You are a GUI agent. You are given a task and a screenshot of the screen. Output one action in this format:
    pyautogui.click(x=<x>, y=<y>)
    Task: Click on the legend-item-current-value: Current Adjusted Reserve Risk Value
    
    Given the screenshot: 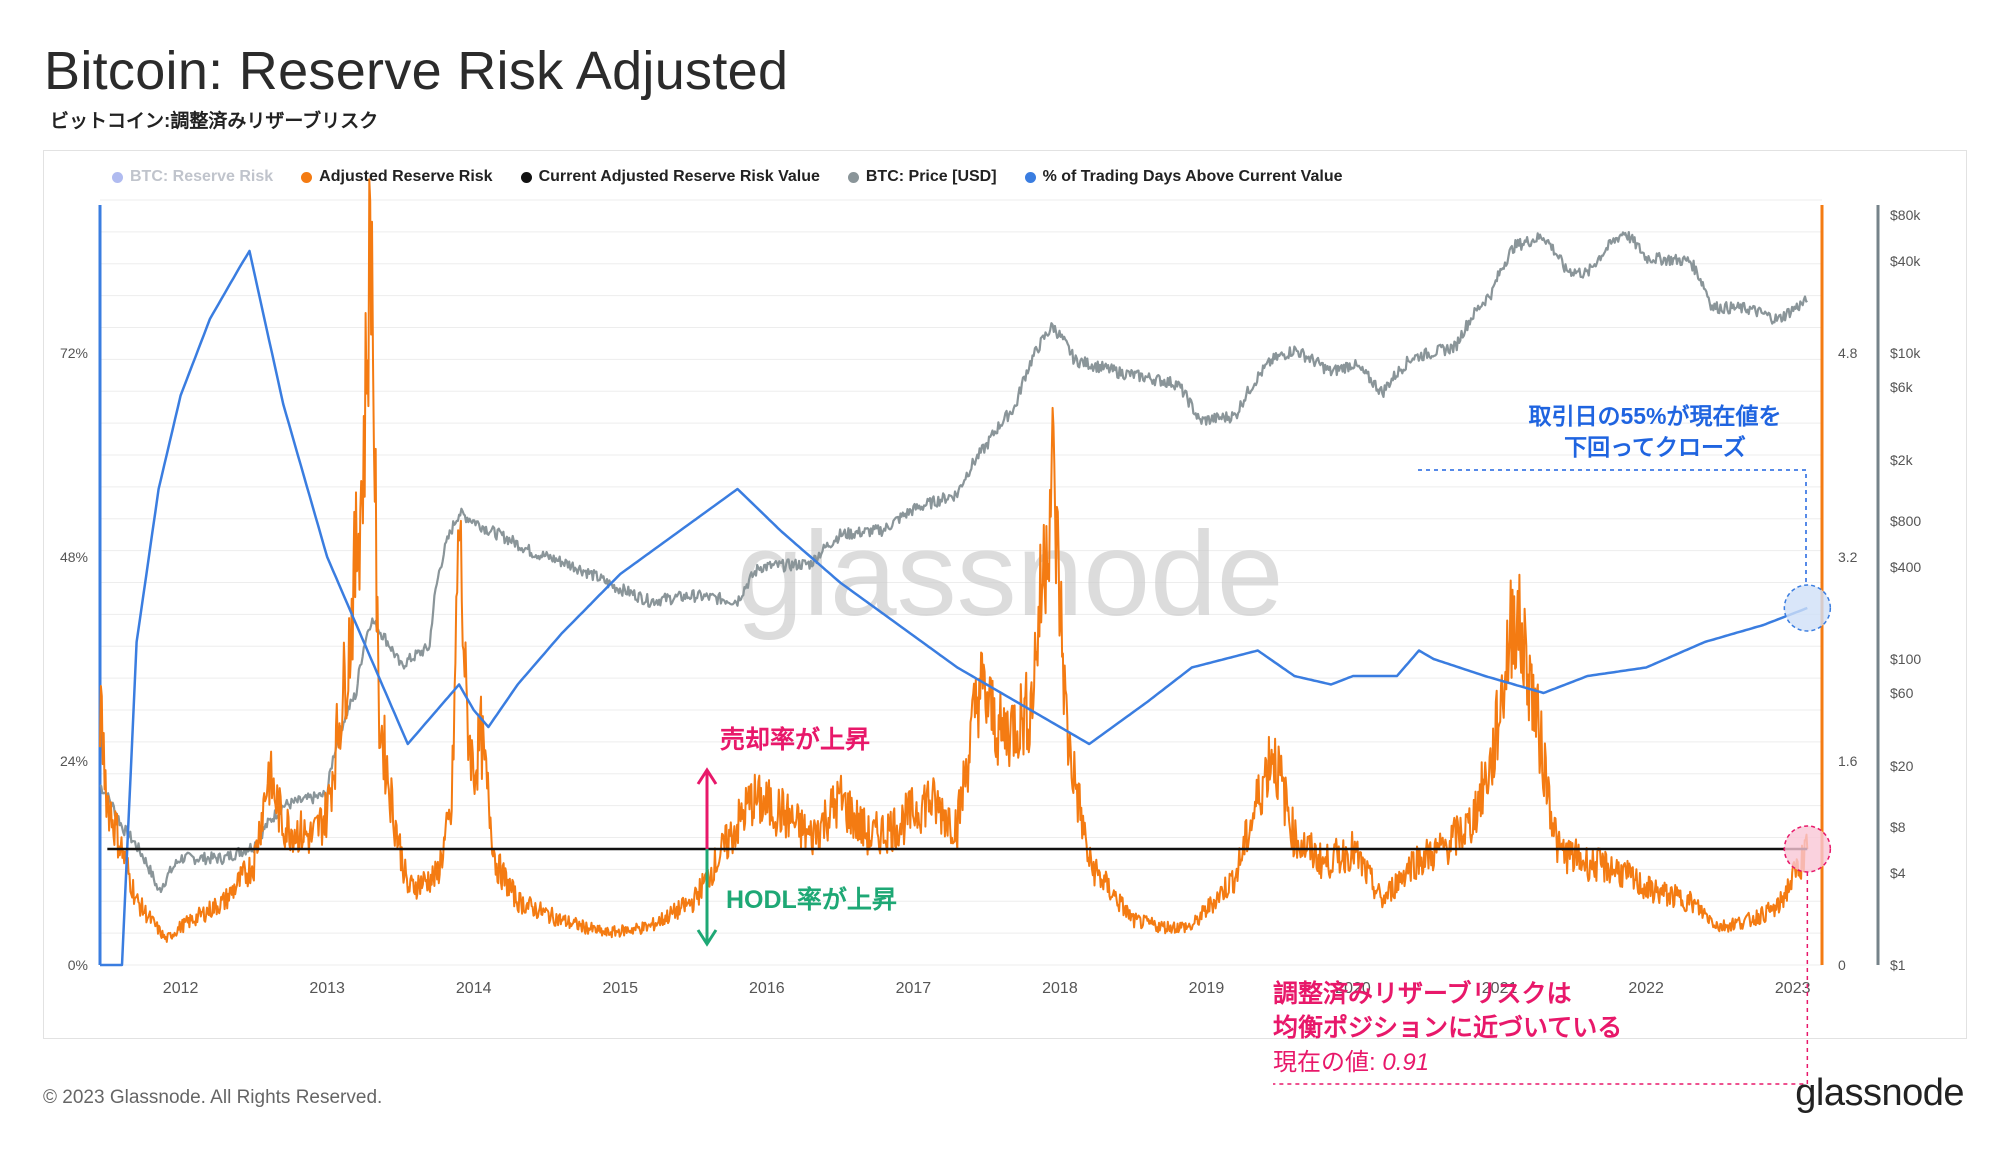 What is the action you would take?
    pyautogui.click(x=670, y=177)
    